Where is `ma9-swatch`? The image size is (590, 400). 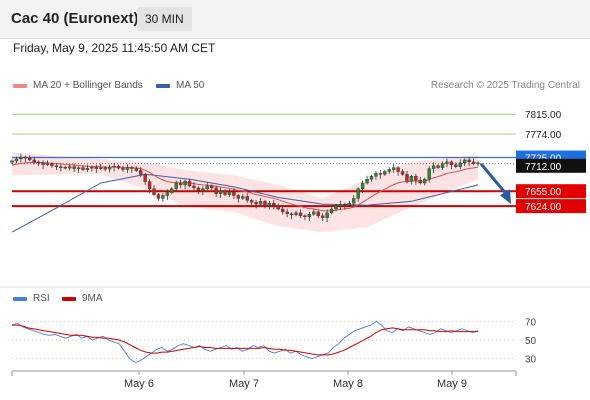
ma9-swatch is located at coordinates (69, 298).